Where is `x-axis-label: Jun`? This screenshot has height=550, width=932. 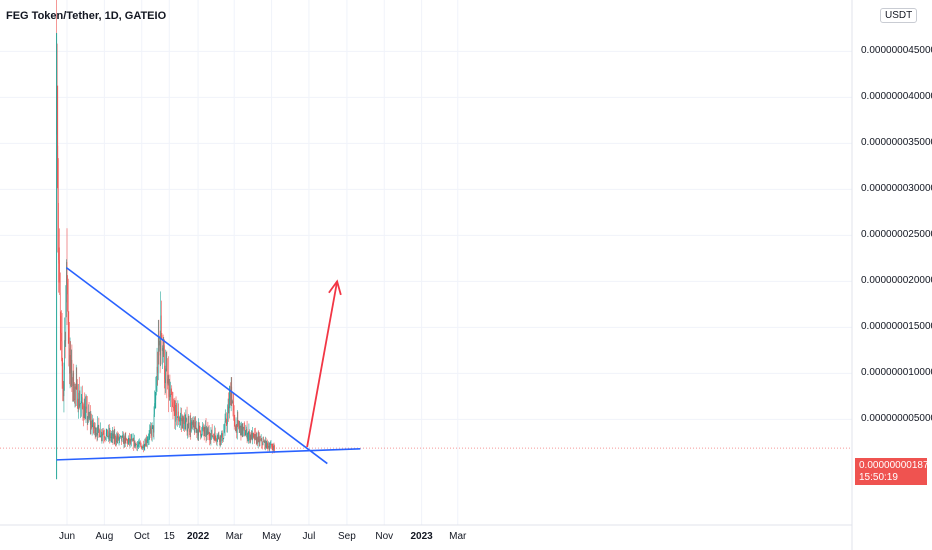 x-axis-label: Jun is located at coordinates (67, 536).